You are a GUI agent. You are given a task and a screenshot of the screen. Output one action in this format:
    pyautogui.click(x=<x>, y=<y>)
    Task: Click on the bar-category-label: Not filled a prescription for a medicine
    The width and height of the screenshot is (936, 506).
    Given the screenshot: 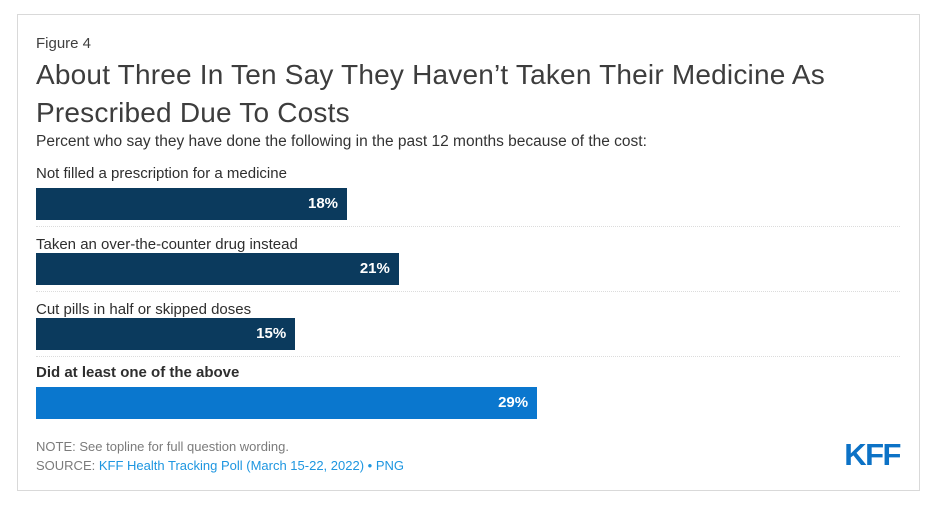 What is the action you would take?
    pyautogui.click(x=161, y=173)
    